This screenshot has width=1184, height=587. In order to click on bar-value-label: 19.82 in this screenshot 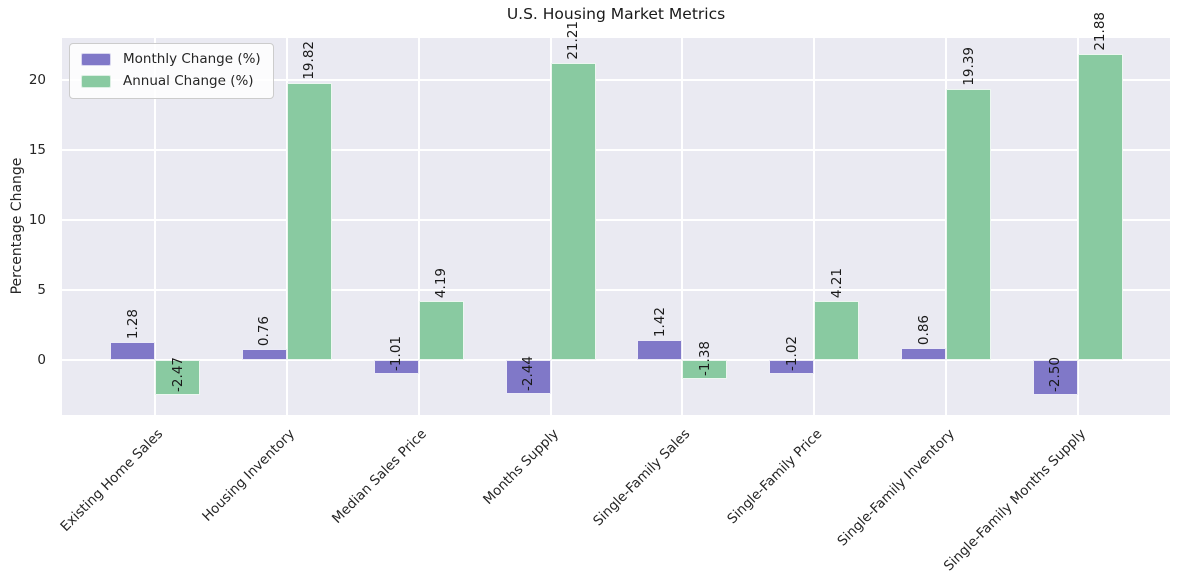, I will do `click(309, 60)`.